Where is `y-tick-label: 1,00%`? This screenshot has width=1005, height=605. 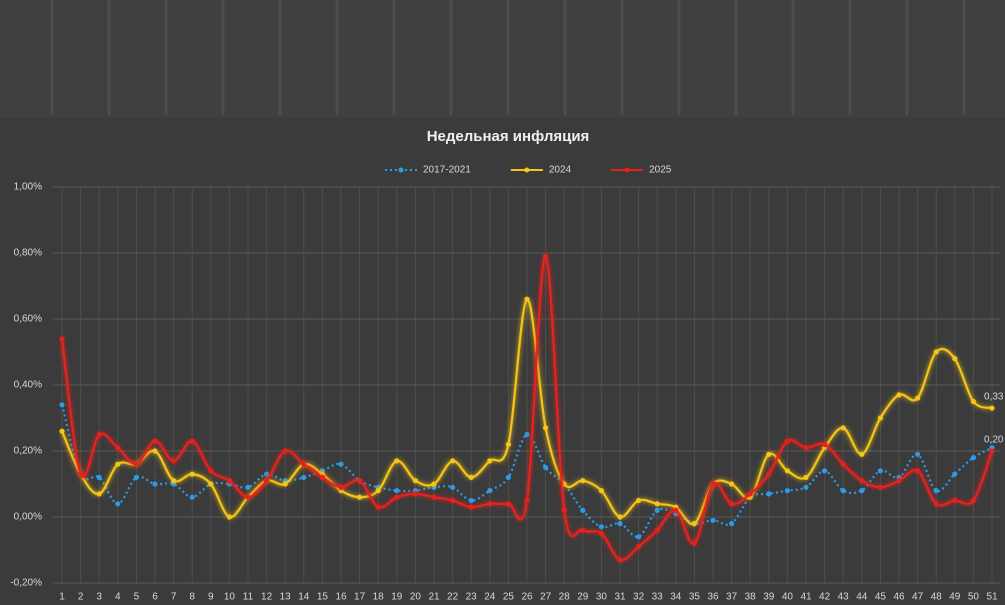 y-tick-label: 1,00% is located at coordinates (28, 187).